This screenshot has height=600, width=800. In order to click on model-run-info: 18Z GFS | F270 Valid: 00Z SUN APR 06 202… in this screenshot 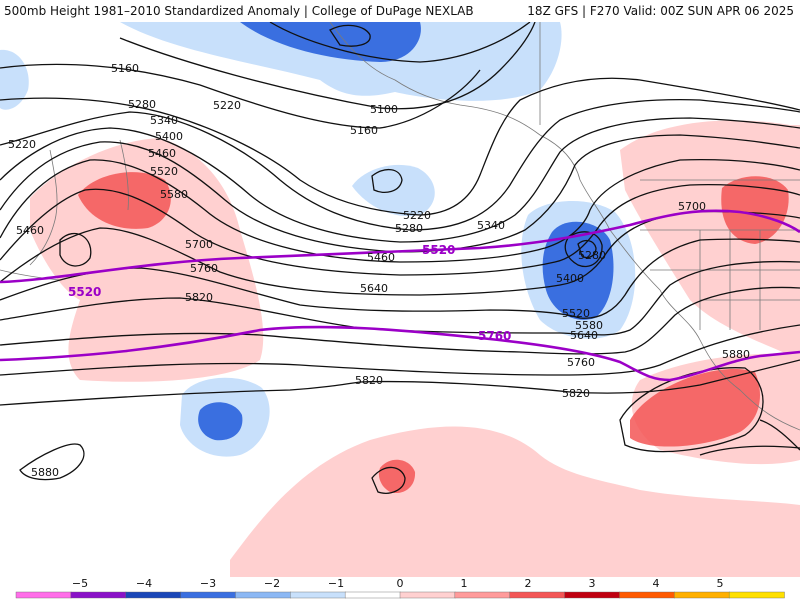, I will do `click(660, 11)`.